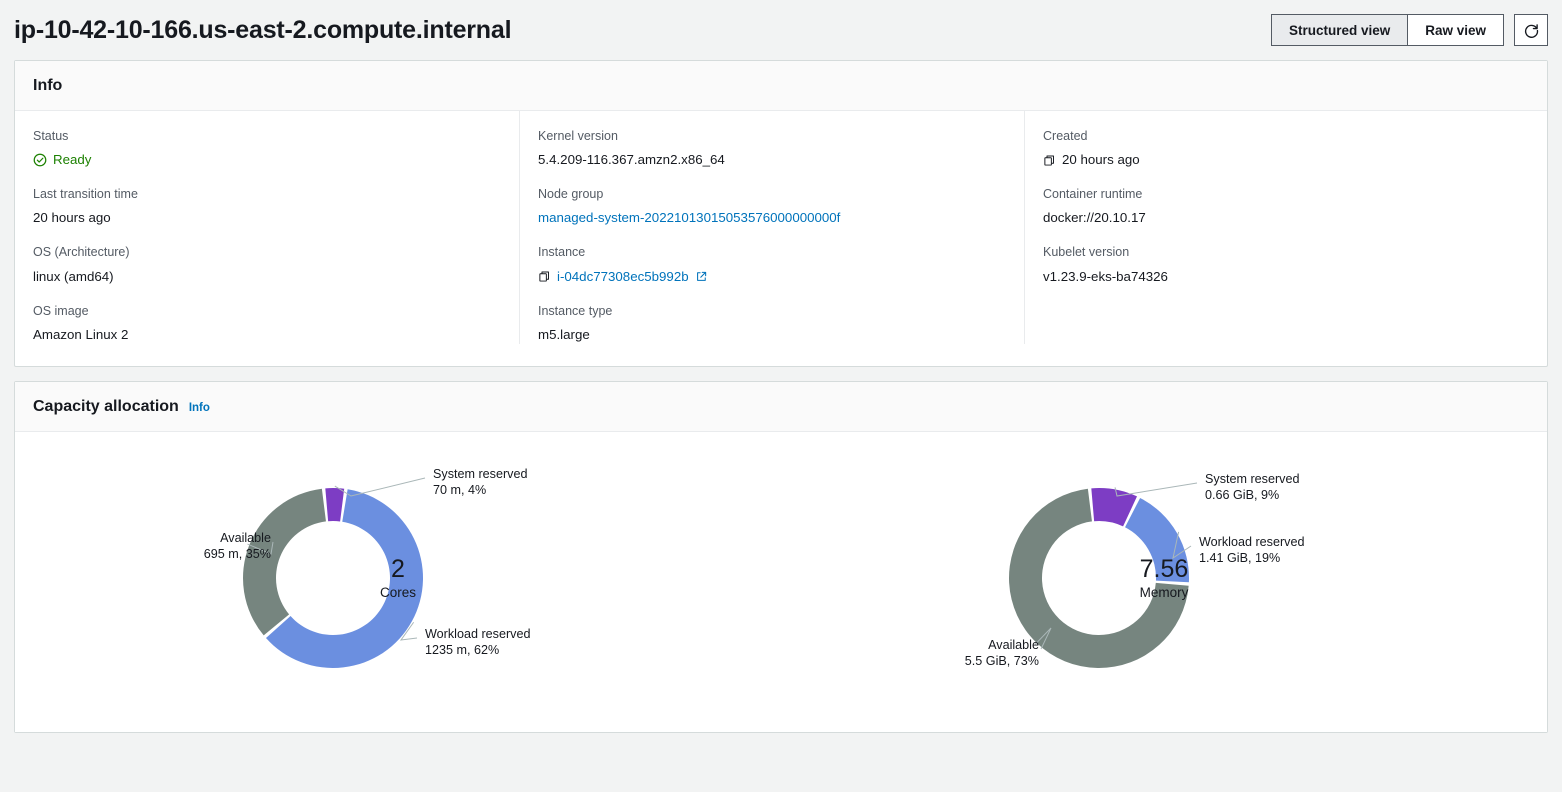 The image size is (1562, 792). What do you see at coordinates (1276, 314) in the screenshot?
I see `info-field-empty` at bounding box center [1276, 314].